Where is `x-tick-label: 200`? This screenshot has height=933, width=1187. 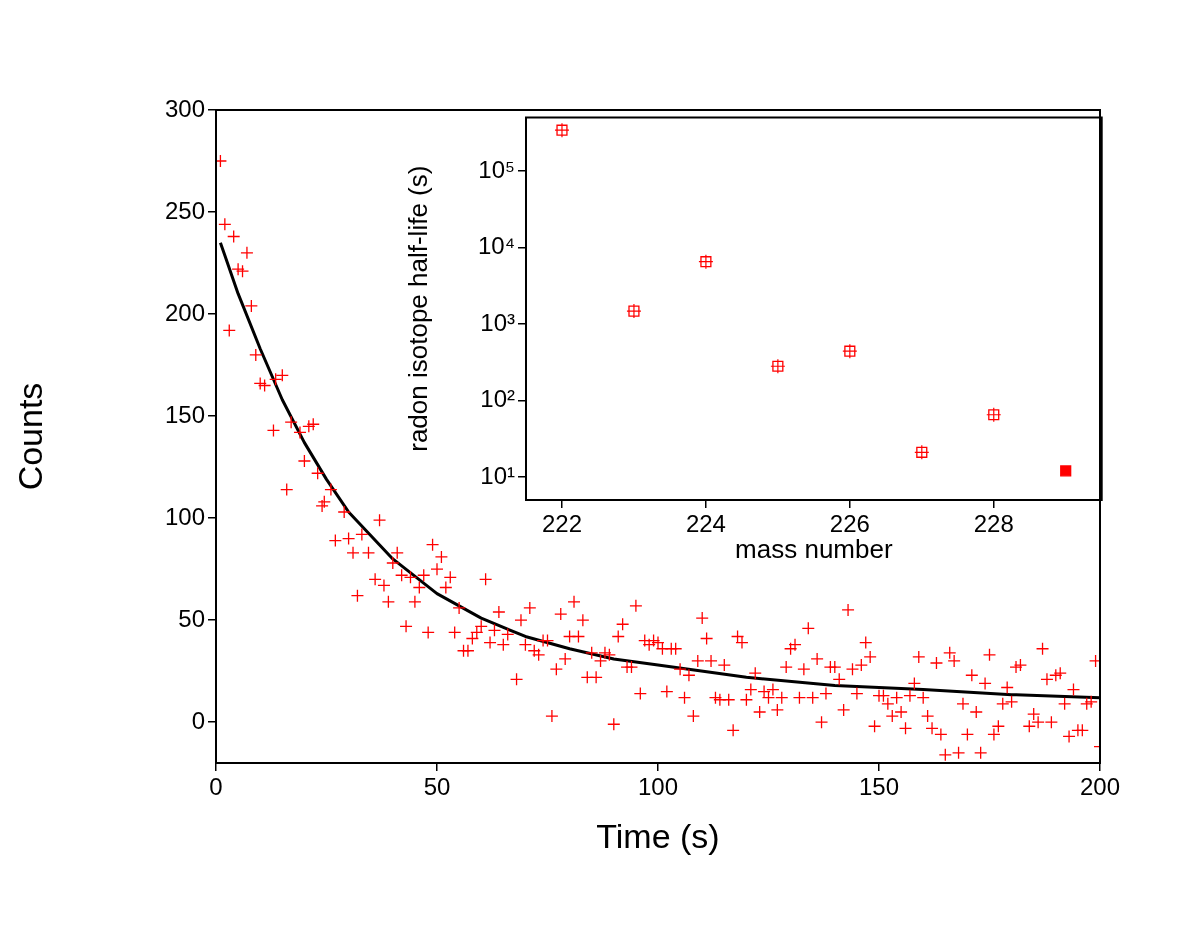
x-tick-label: 200 is located at coordinates (1100, 787).